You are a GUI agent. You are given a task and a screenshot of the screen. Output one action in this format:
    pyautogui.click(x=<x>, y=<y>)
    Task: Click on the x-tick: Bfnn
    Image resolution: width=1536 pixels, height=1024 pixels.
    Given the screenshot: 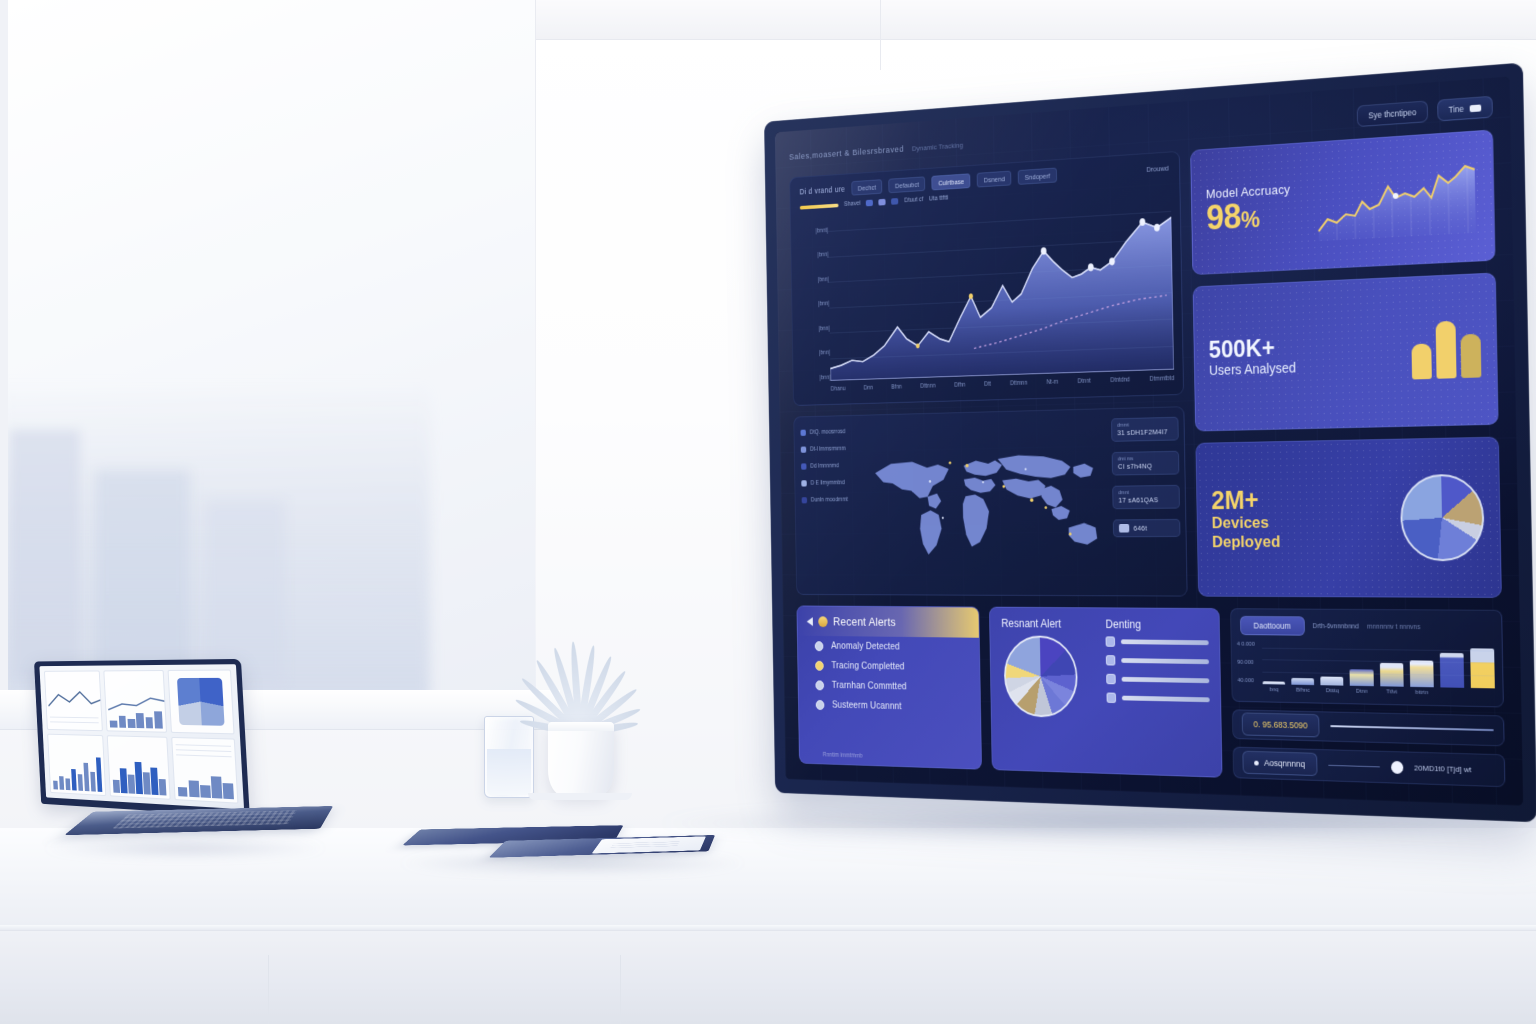 What is the action you would take?
    pyautogui.click(x=896, y=387)
    